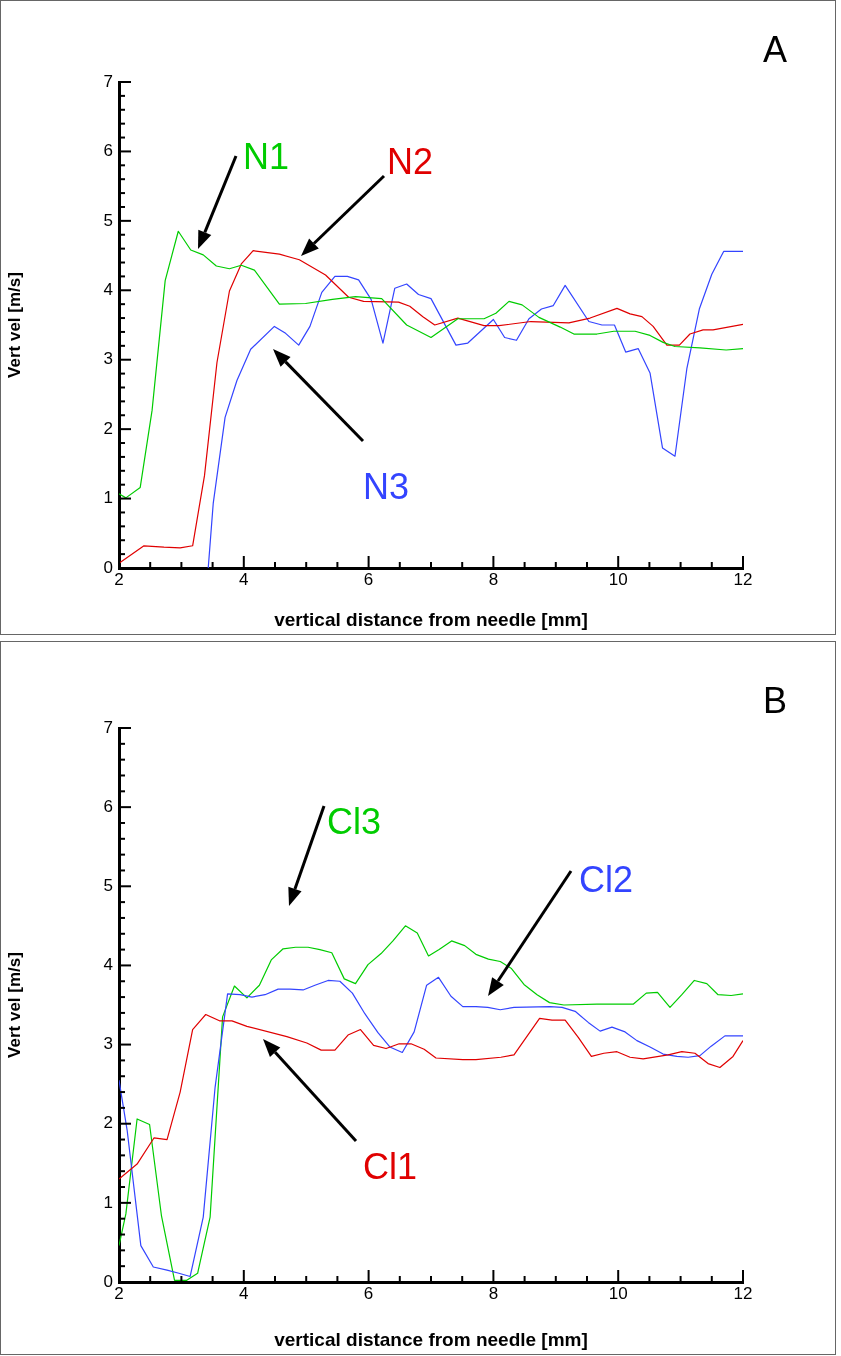 Image resolution: width=841 pixels, height=1356 pixels. I want to click on text: Cl1, so click(390, 1167).